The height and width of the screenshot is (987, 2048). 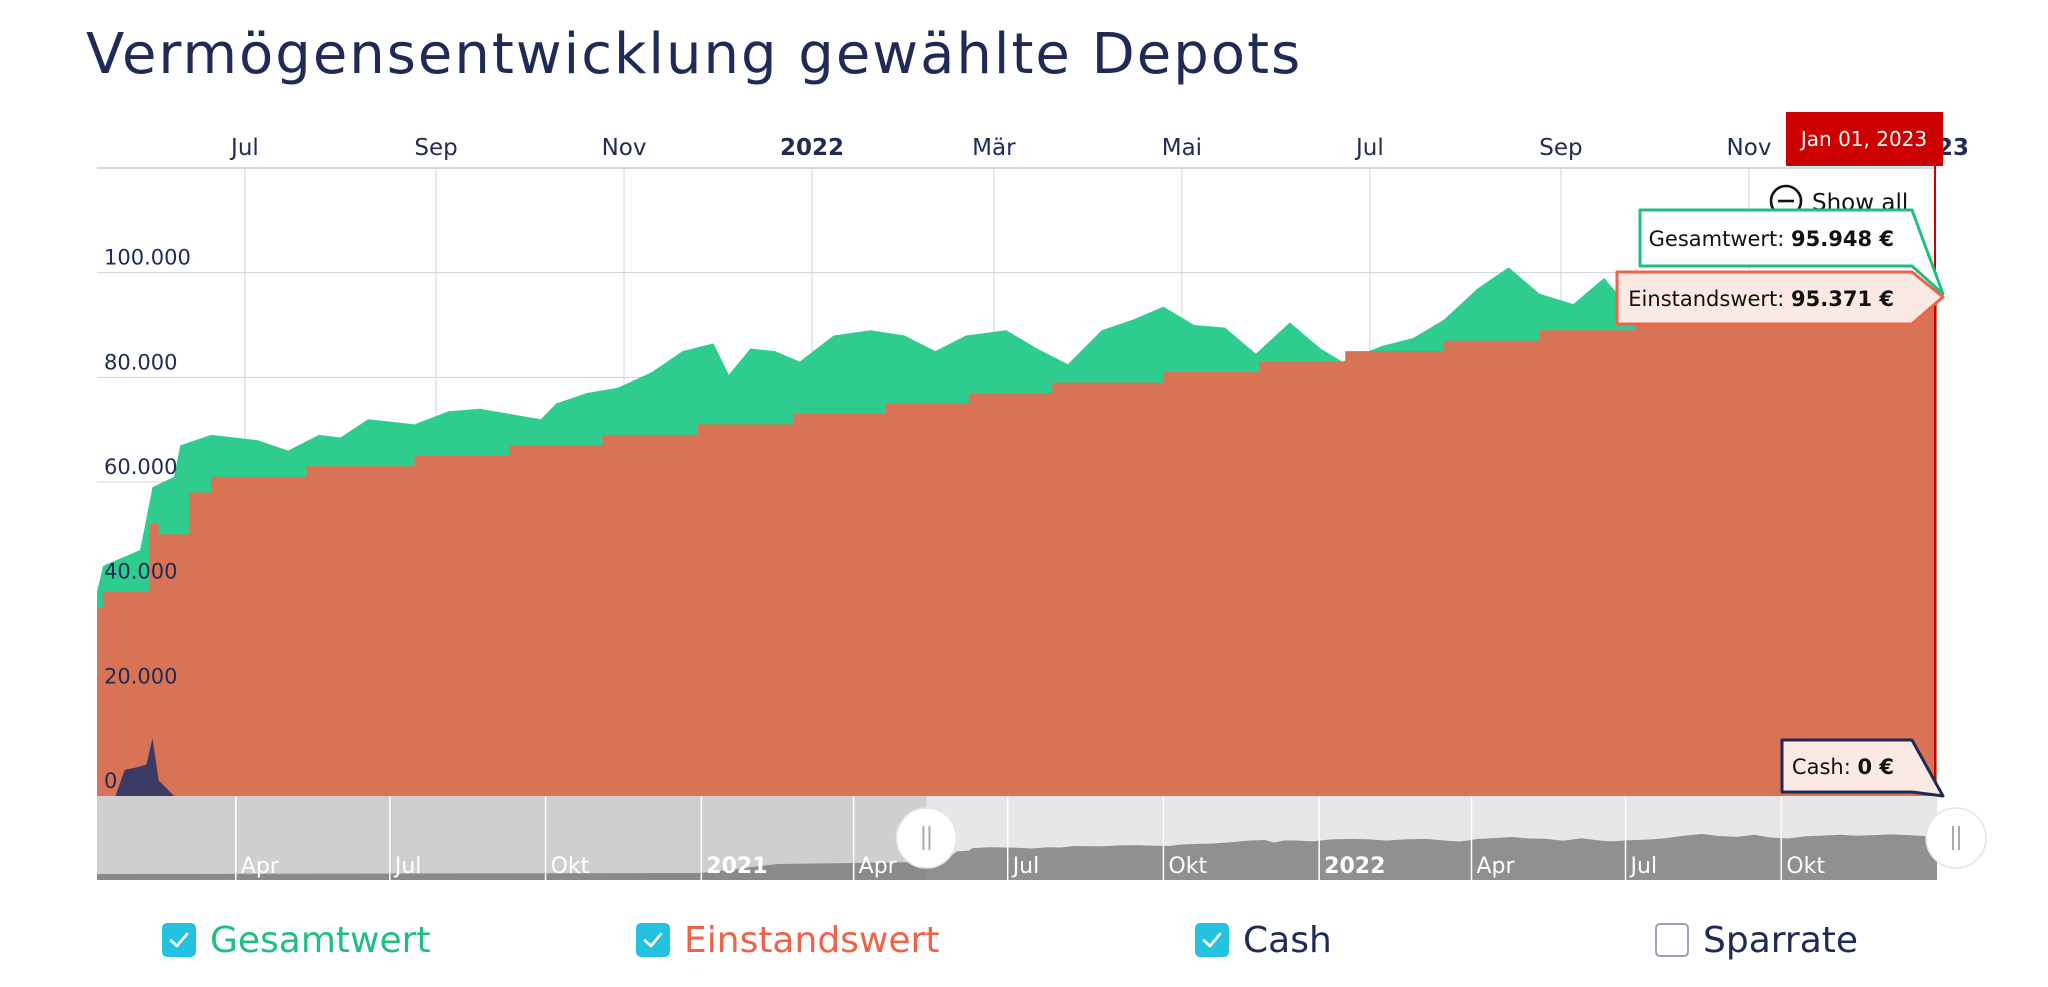 I want to click on y-axis-labels: 0 20.000 40.000 60.000 80.000 100.000, so click(x=147, y=519).